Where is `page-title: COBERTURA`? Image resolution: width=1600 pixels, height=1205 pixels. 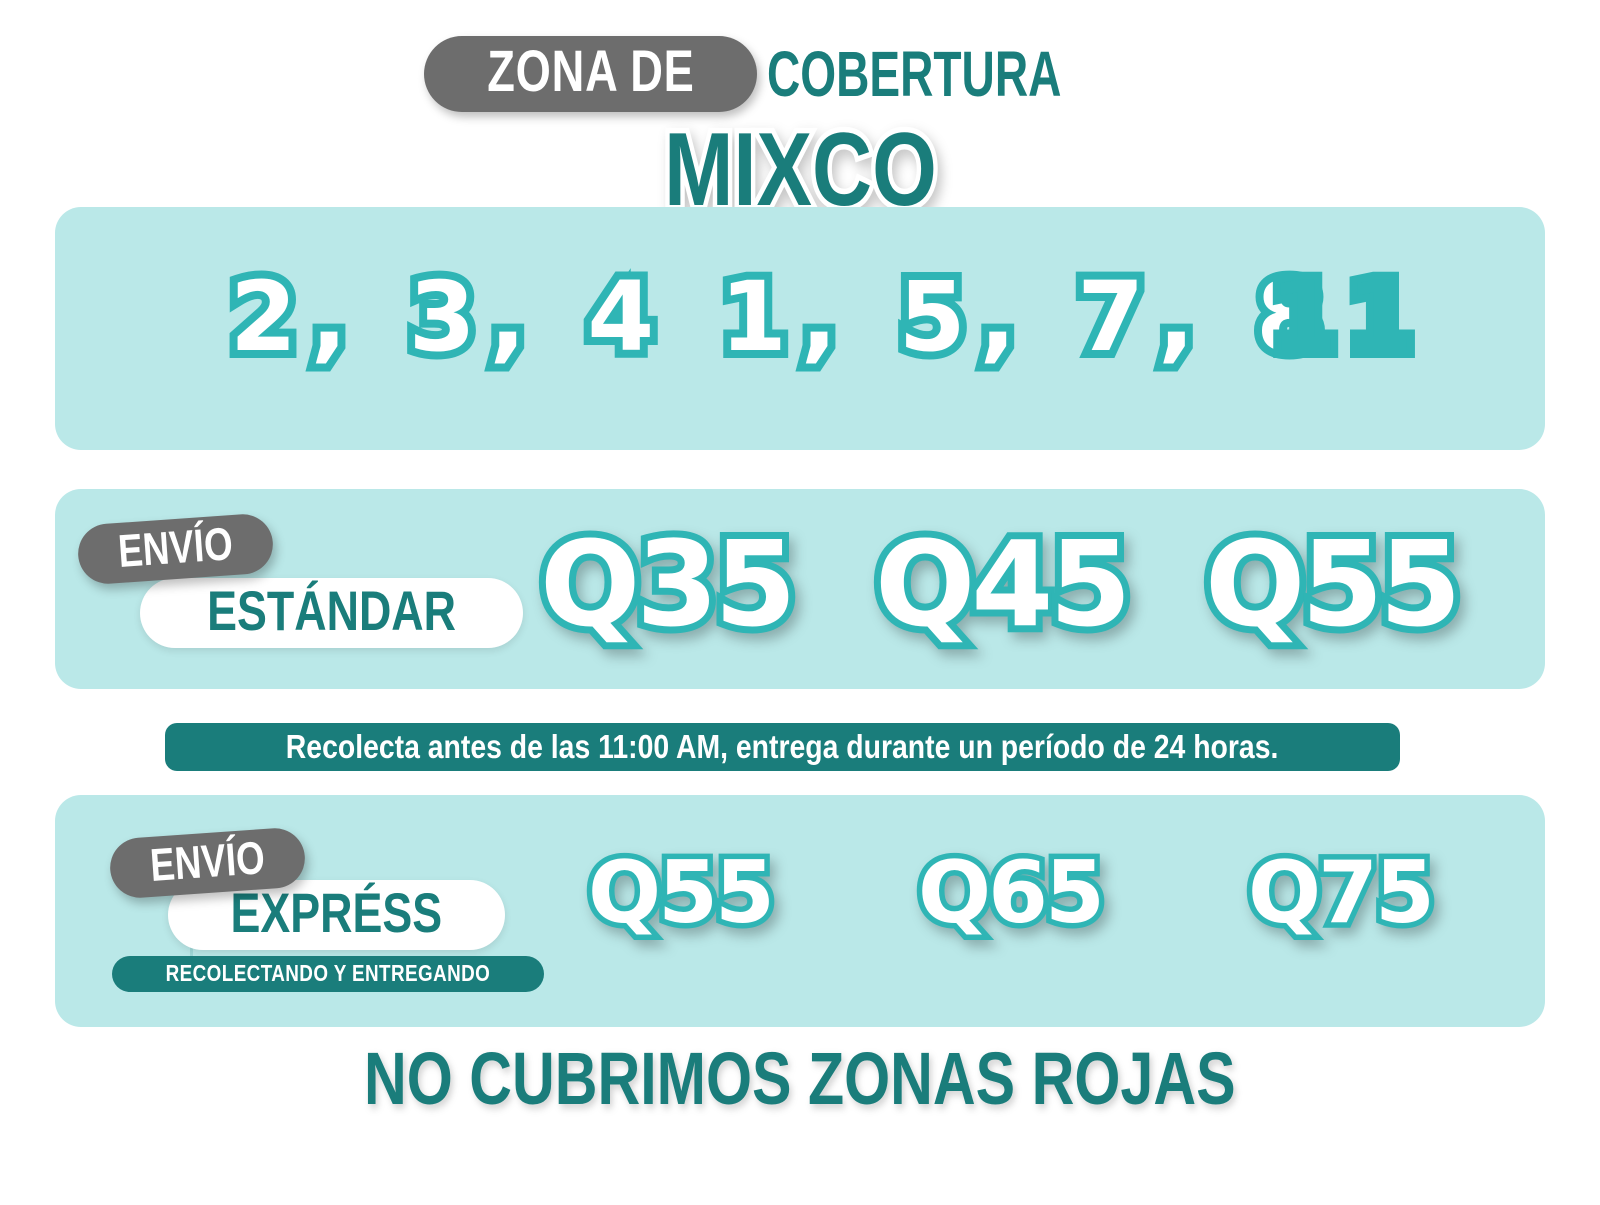 page-title: COBERTURA is located at coordinates (914, 74).